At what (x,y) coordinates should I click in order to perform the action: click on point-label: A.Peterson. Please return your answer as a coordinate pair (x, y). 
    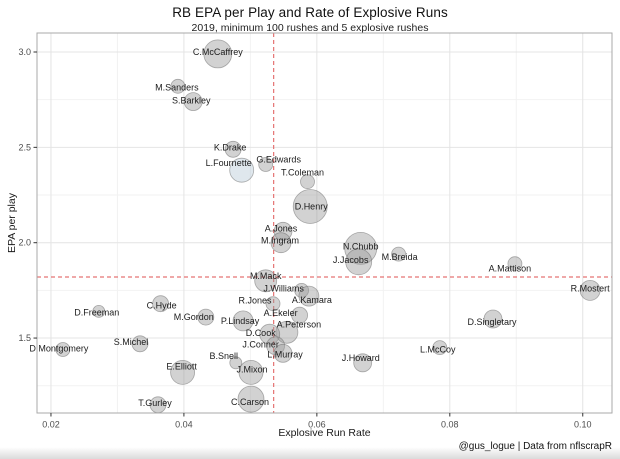
    Looking at the image, I should click on (299, 324).